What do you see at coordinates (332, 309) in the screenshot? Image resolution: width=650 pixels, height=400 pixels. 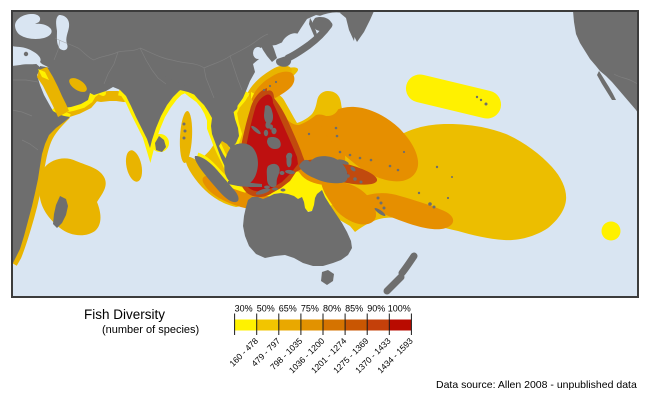 I see `svg-text: 80%` at bounding box center [332, 309].